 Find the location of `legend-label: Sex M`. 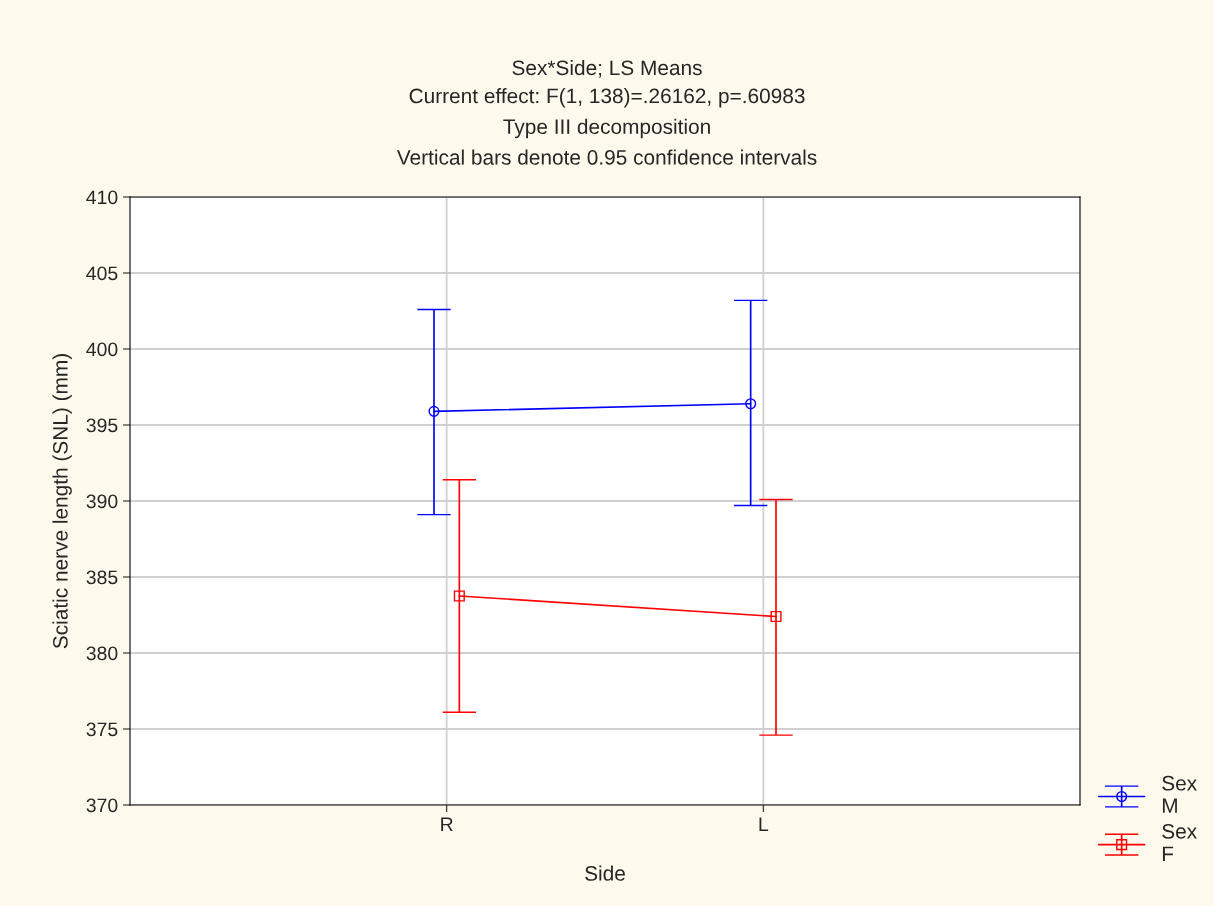

legend-label: Sex M is located at coordinates (1179, 794).